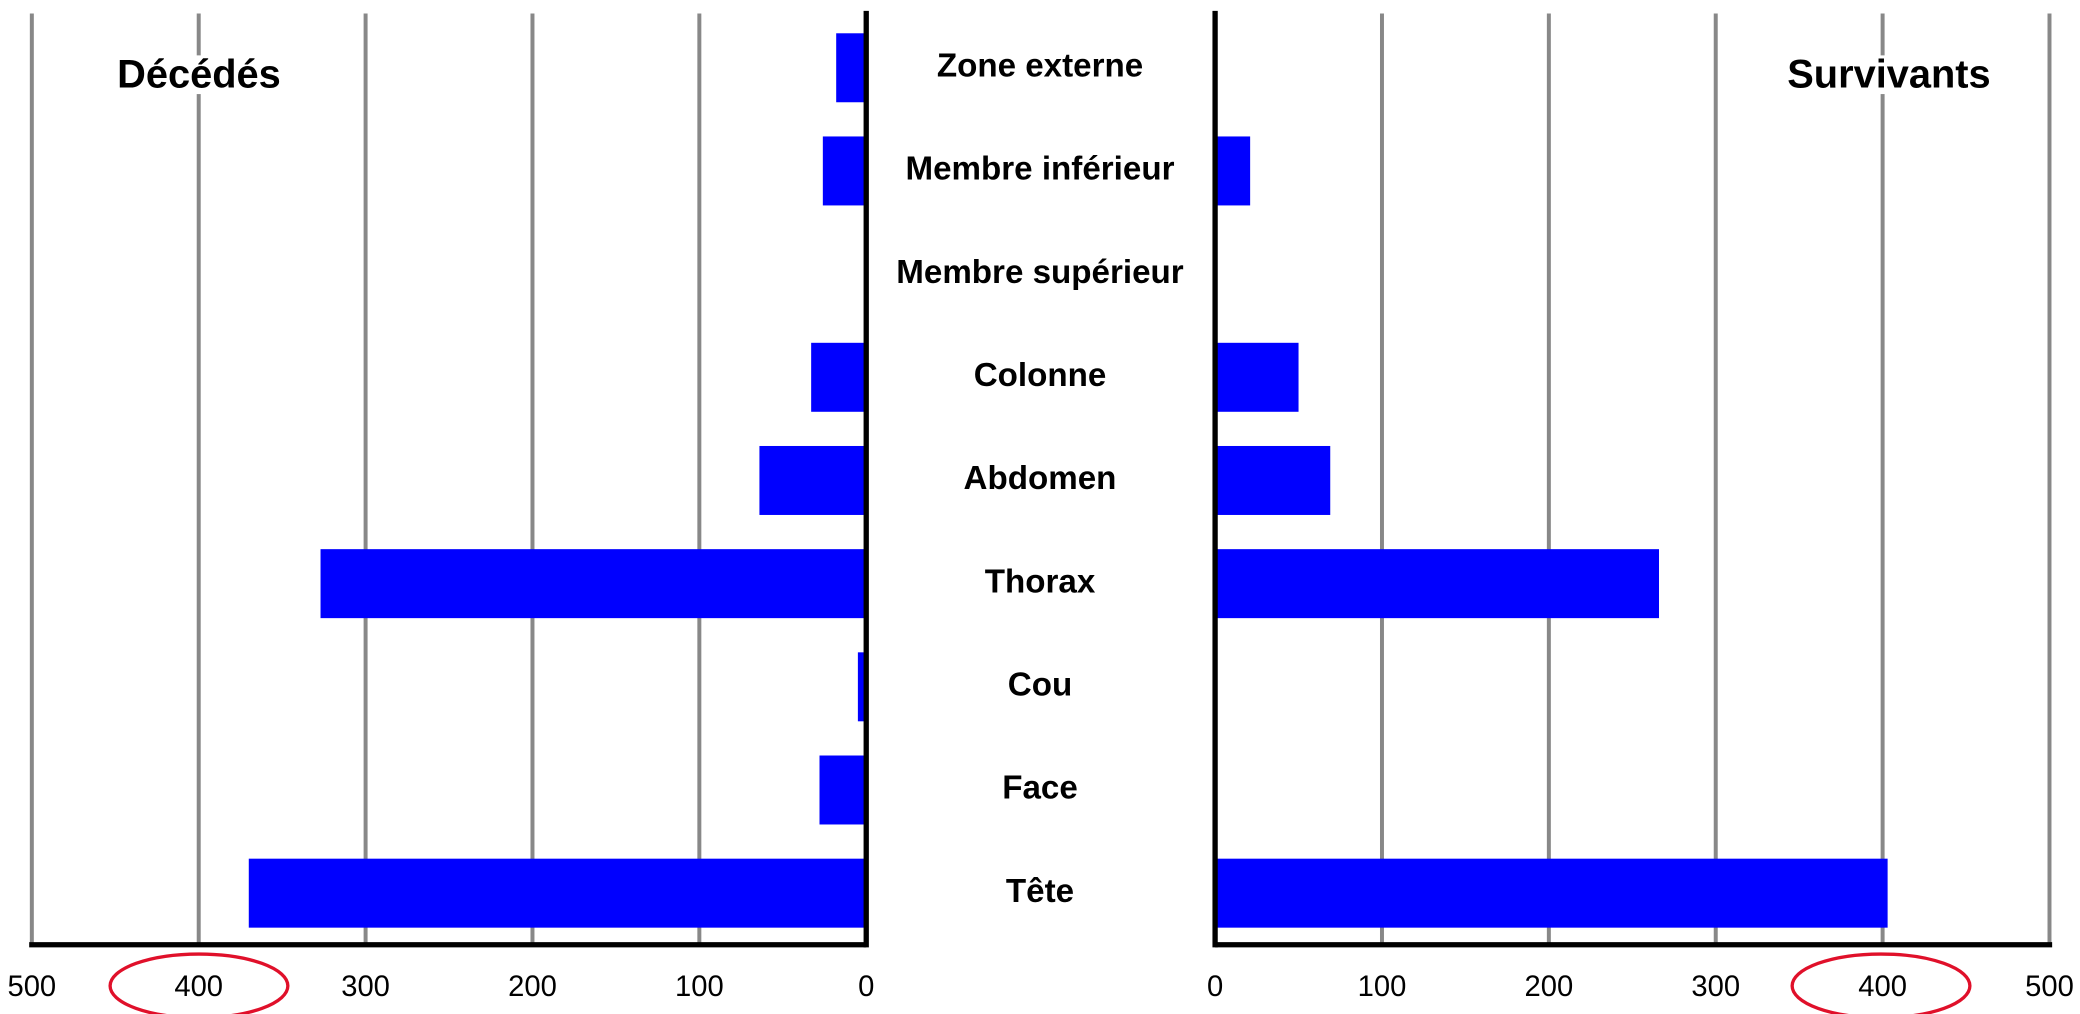 This screenshot has height=1014, width=2080. I want to click on titles: Décédés Survivants, so click(1053, 75).